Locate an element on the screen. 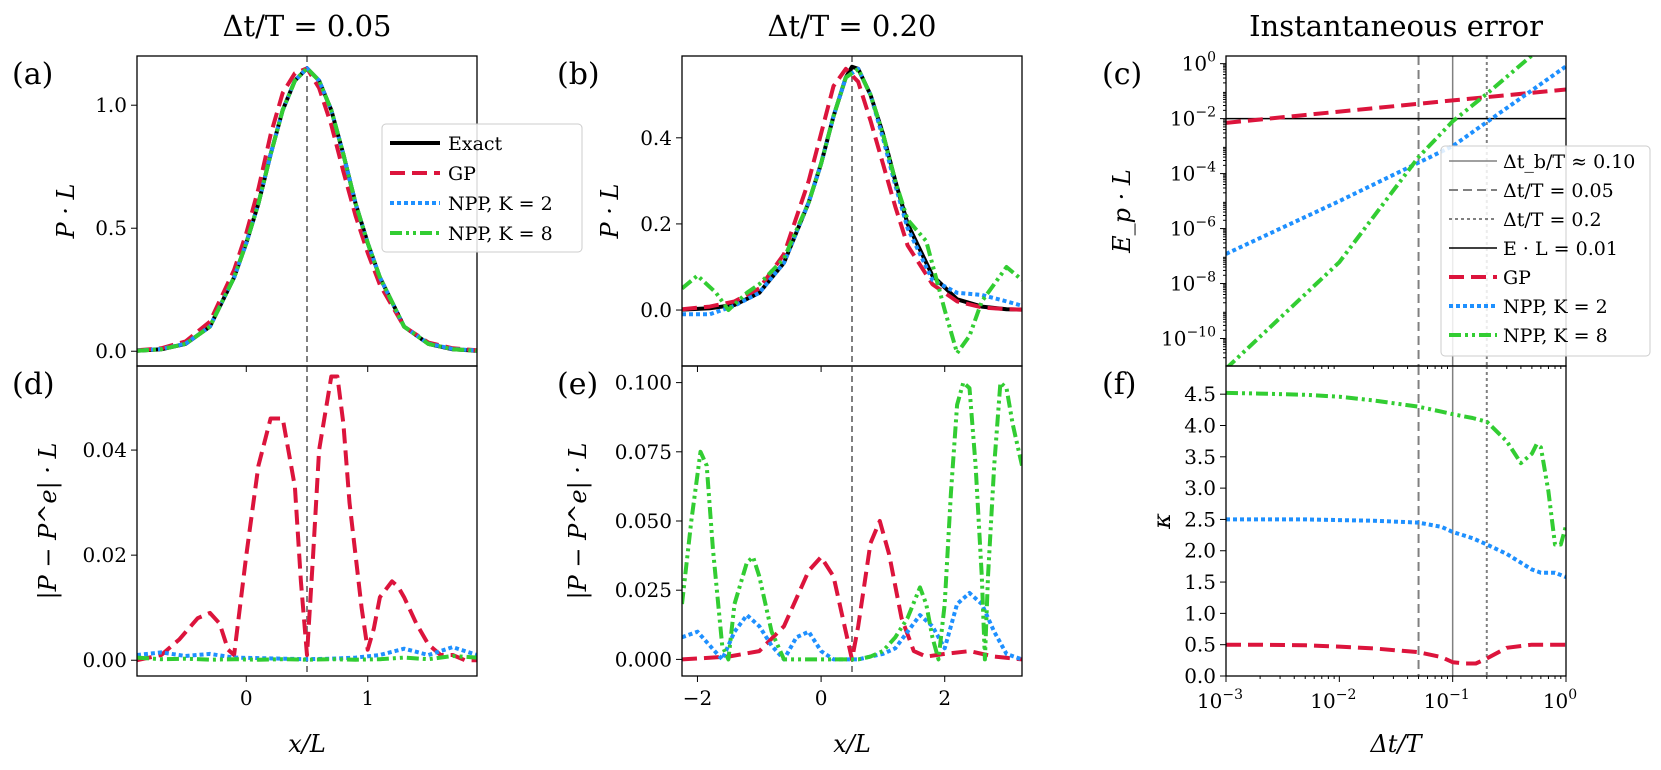  ylabel-f: κ is located at coordinates (1162, 521).